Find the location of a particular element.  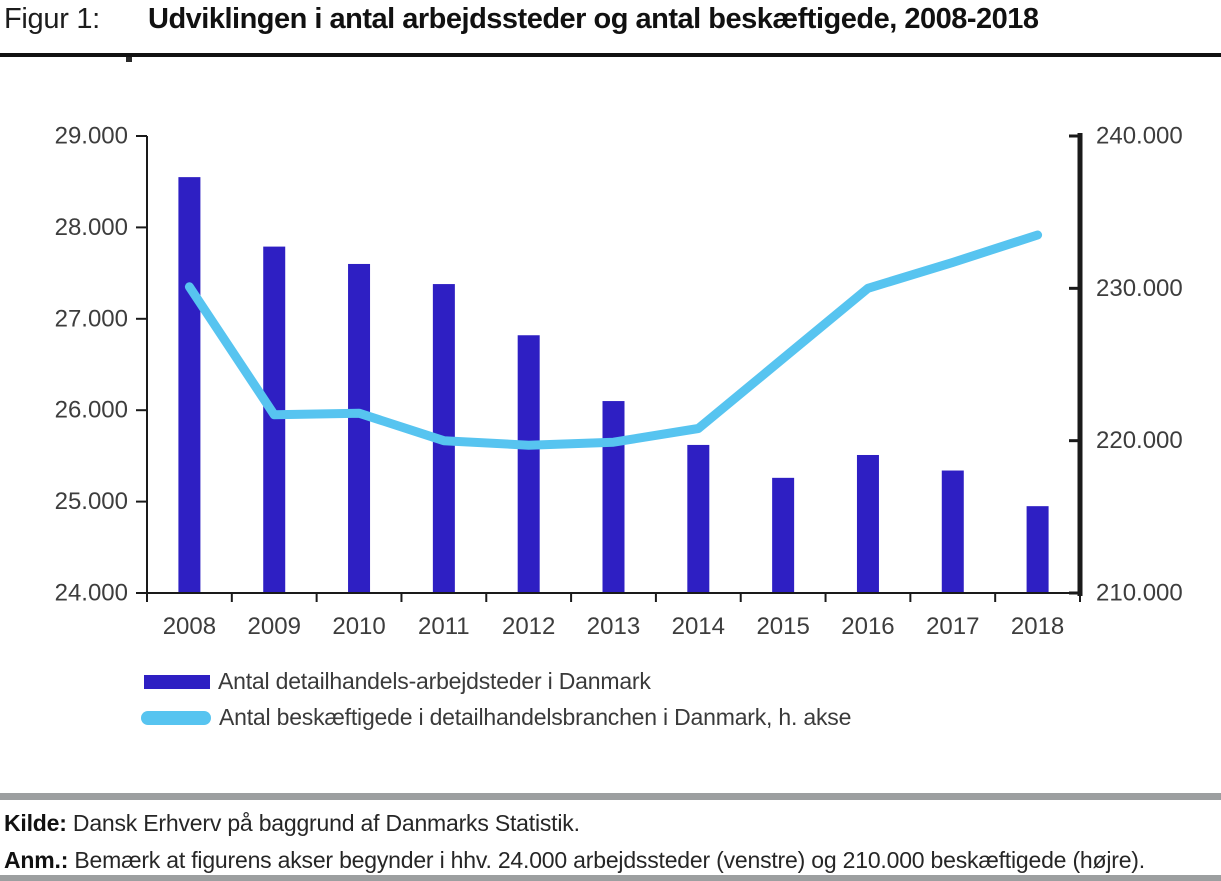

footer-divider-top is located at coordinates (610, 796).